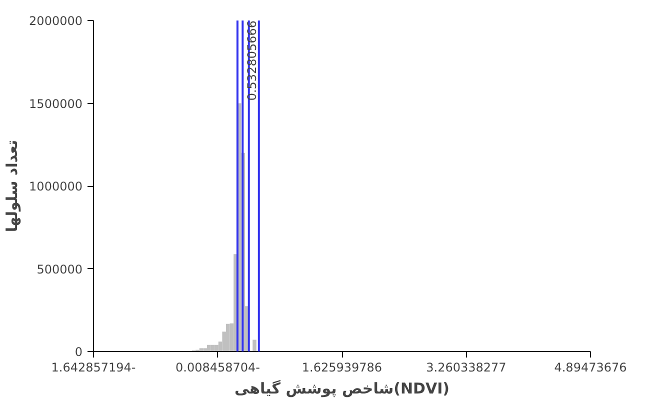 The width and height of the screenshot is (658, 420). I want to click on y-tick-label: 1000000, so click(56, 187).